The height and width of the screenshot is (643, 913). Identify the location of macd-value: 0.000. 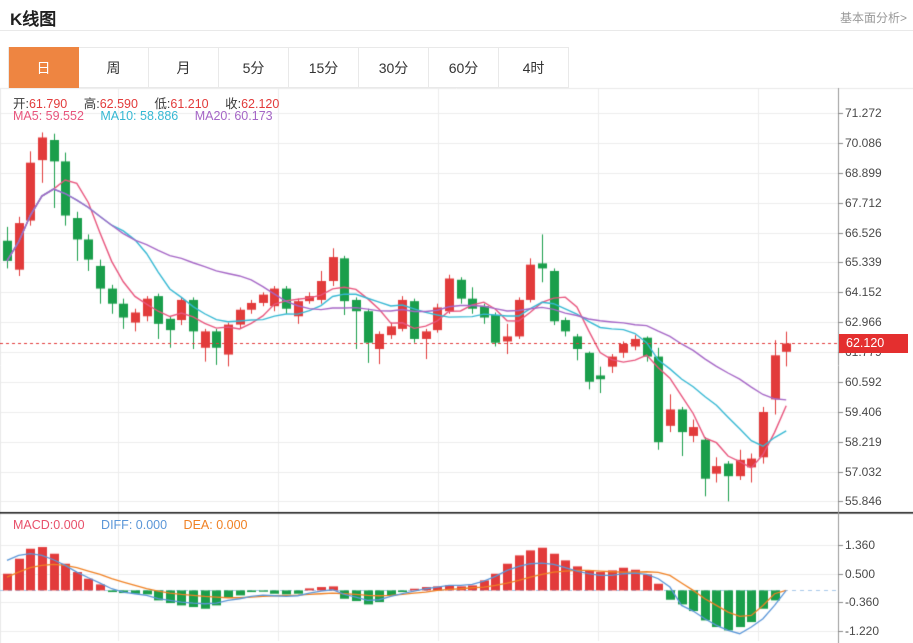
(69, 525).